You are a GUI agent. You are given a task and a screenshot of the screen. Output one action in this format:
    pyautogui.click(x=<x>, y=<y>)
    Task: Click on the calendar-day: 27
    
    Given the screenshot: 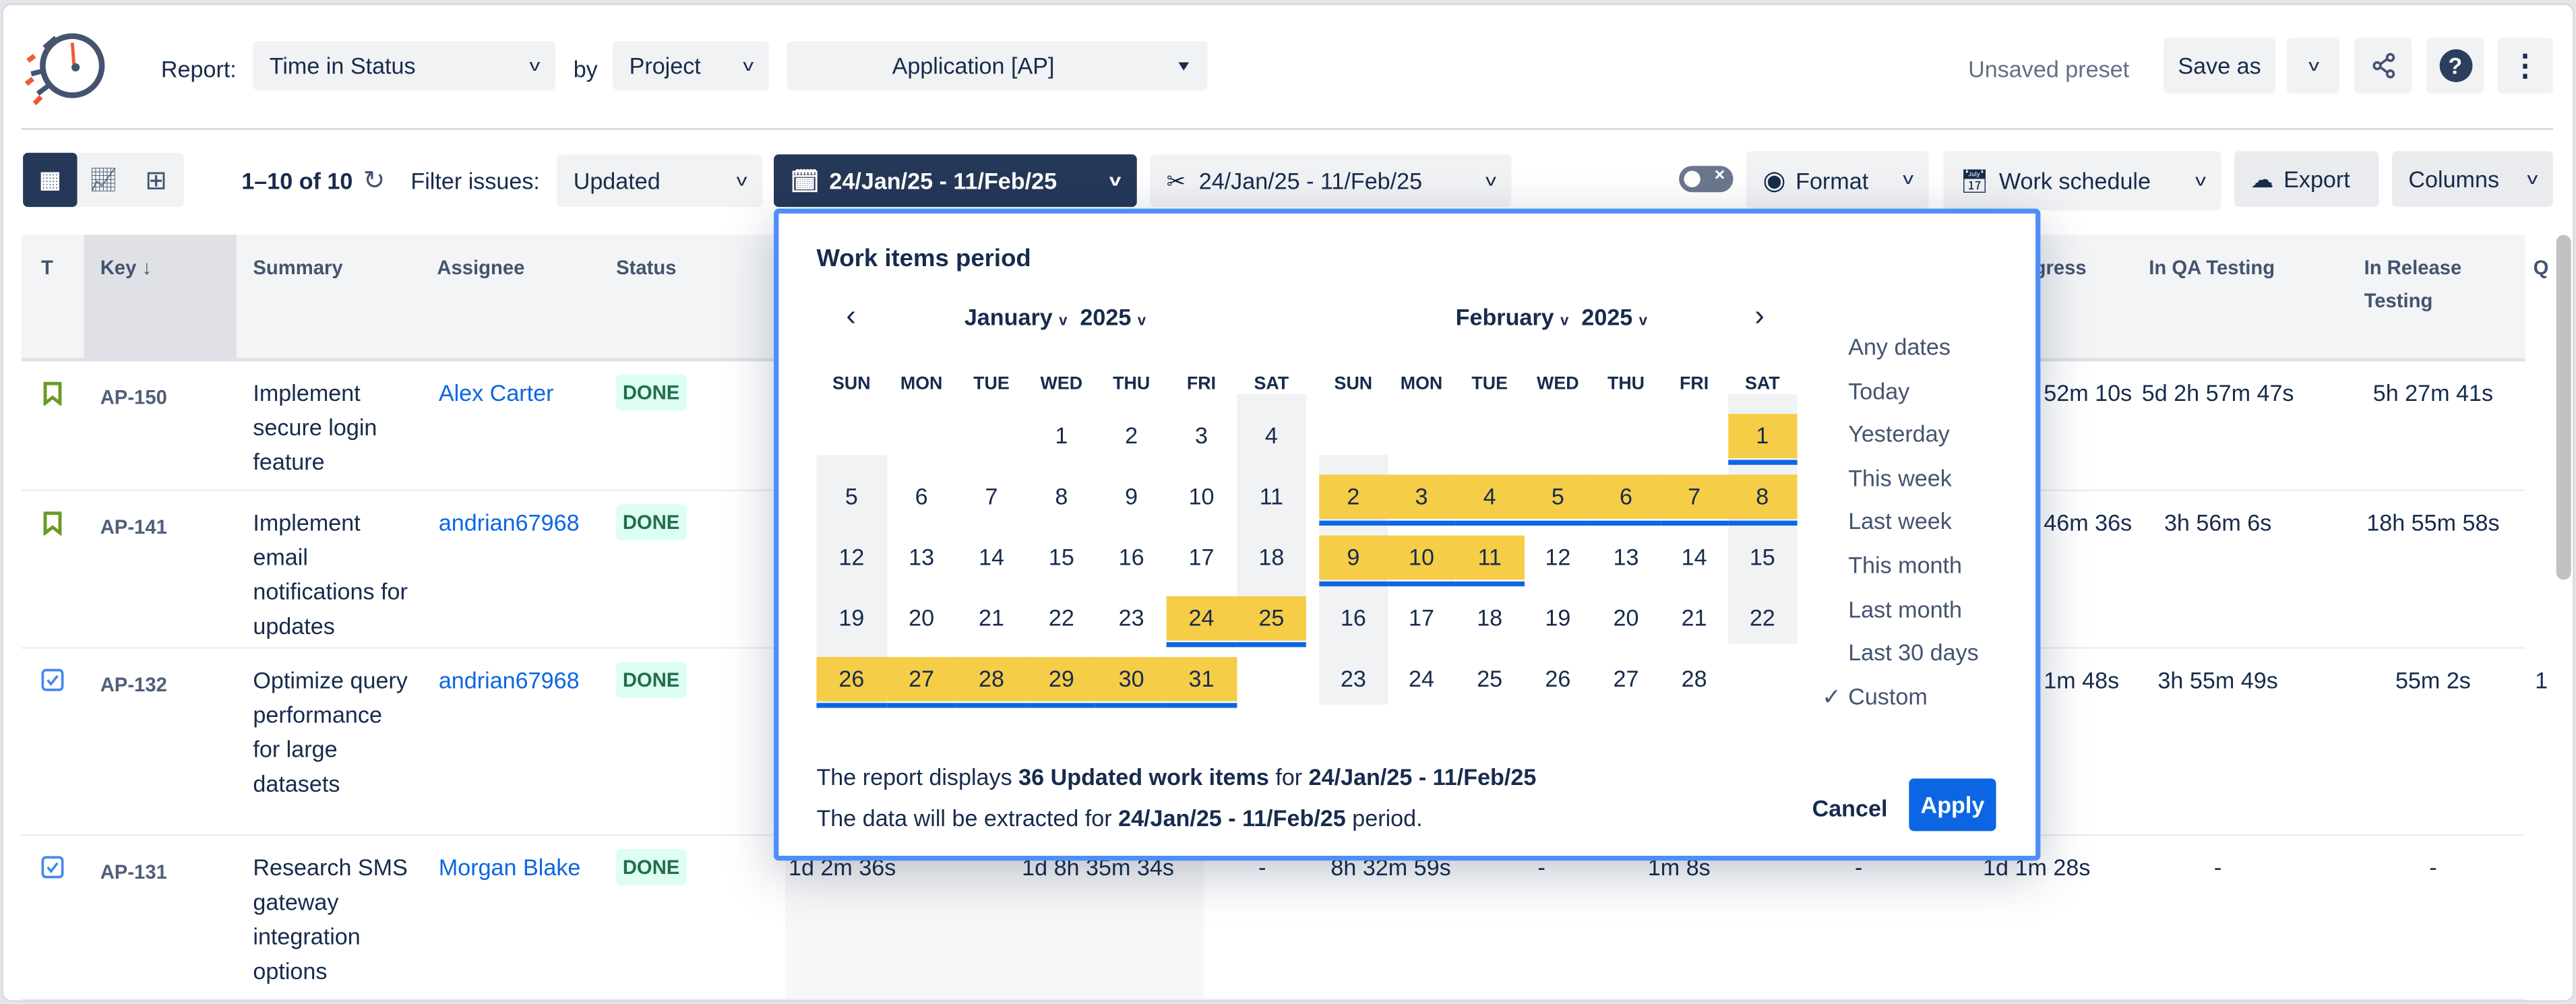 What is the action you would take?
    pyautogui.click(x=1626, y=678)
    